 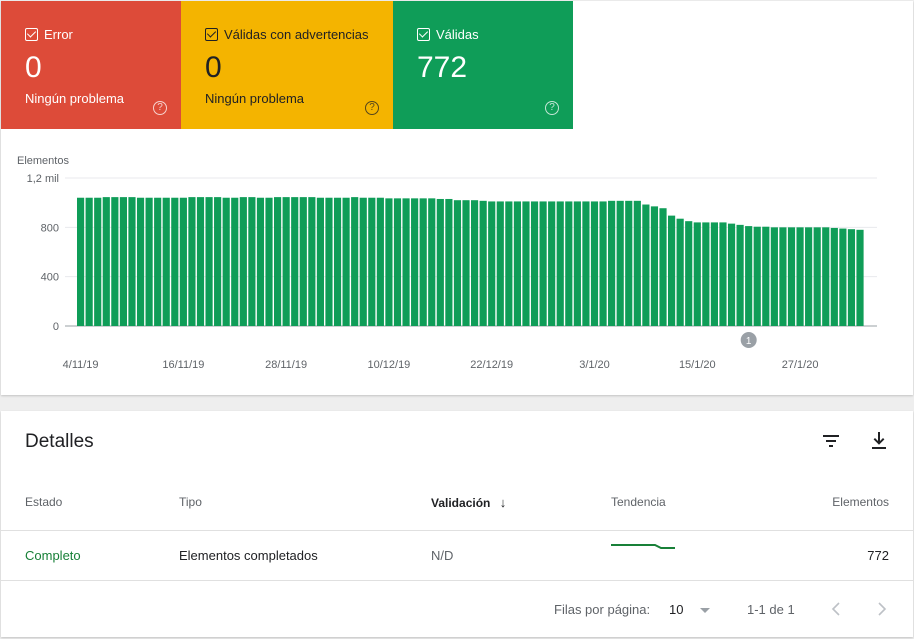 What do you see at coordinates (53, 555) in the screenshot?
I see `cell-estado: Completo` at bounding box center [53, 555].